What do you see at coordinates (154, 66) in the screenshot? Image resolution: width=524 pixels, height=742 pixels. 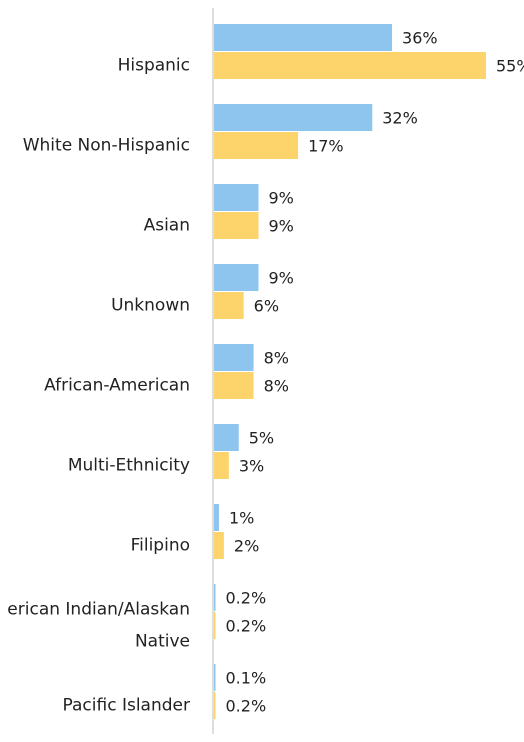 I see `category-label: Hispanic` at bounding box center [154, 66].